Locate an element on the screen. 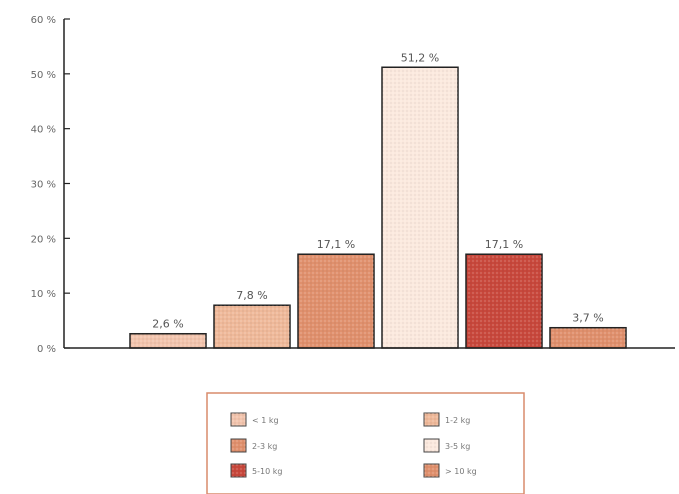 The image size is (679, 494). y-axis: 0 % 10 % 20 % 30 % 40 % 50 % 60 % is located at coordinates (50, 185).